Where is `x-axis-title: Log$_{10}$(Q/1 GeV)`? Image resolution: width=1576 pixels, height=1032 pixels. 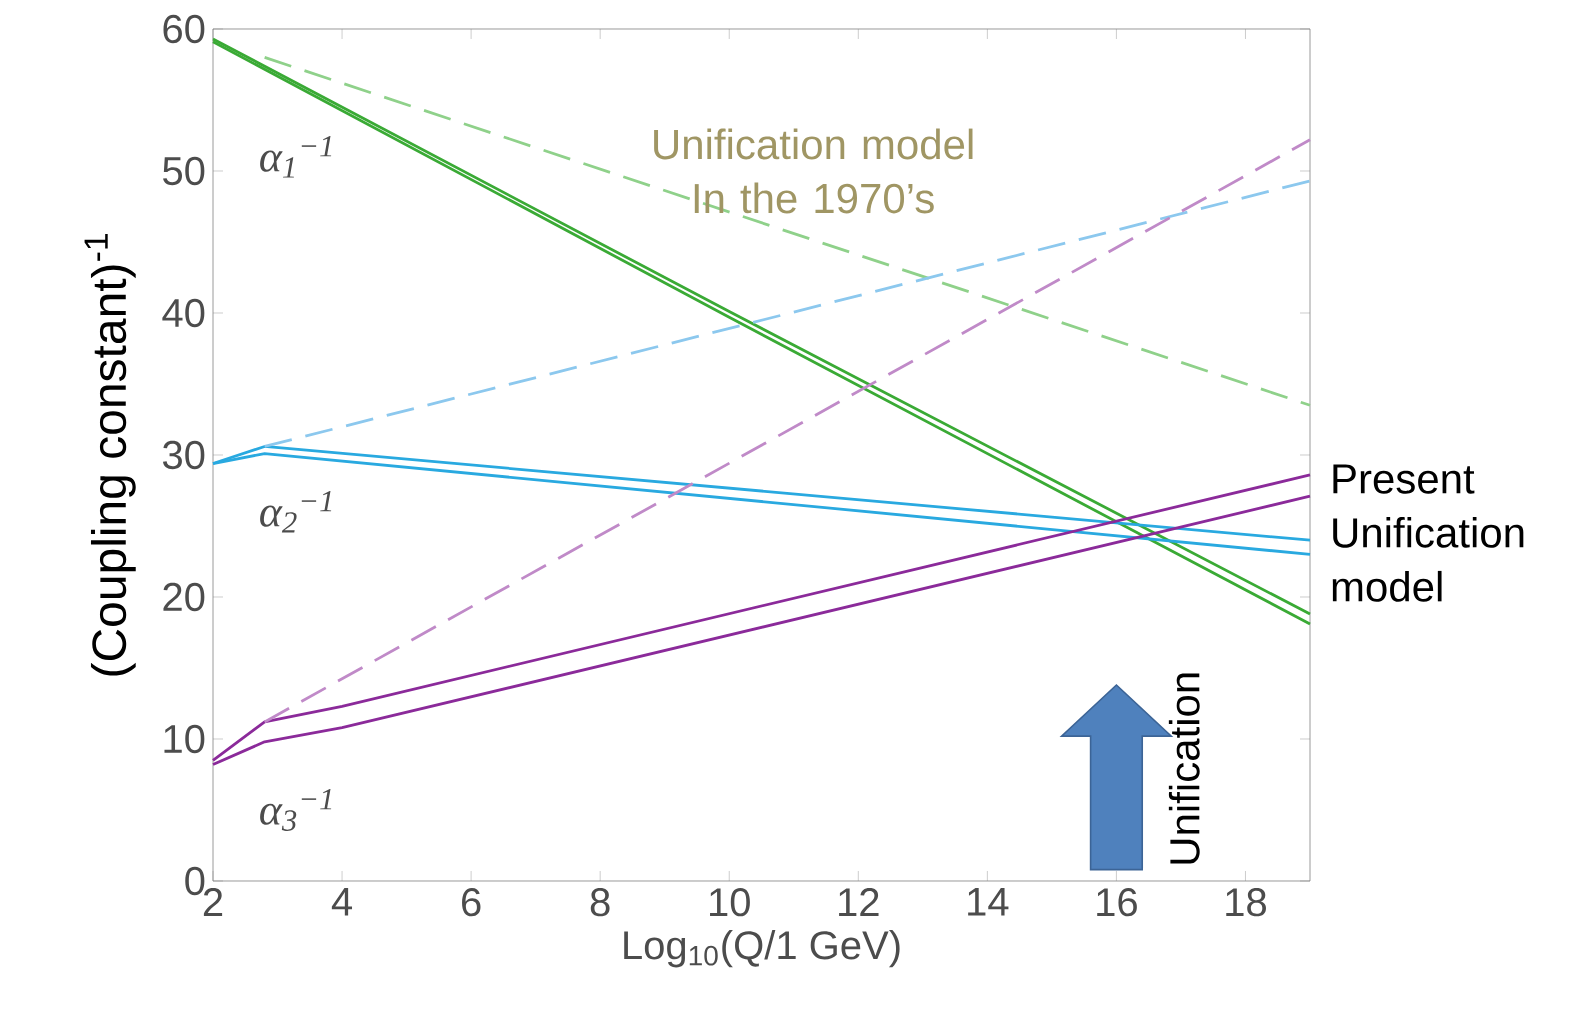
x-axis-title: Log$_{10}$(Q/1 GeV) is located at coordinates (762, 949).